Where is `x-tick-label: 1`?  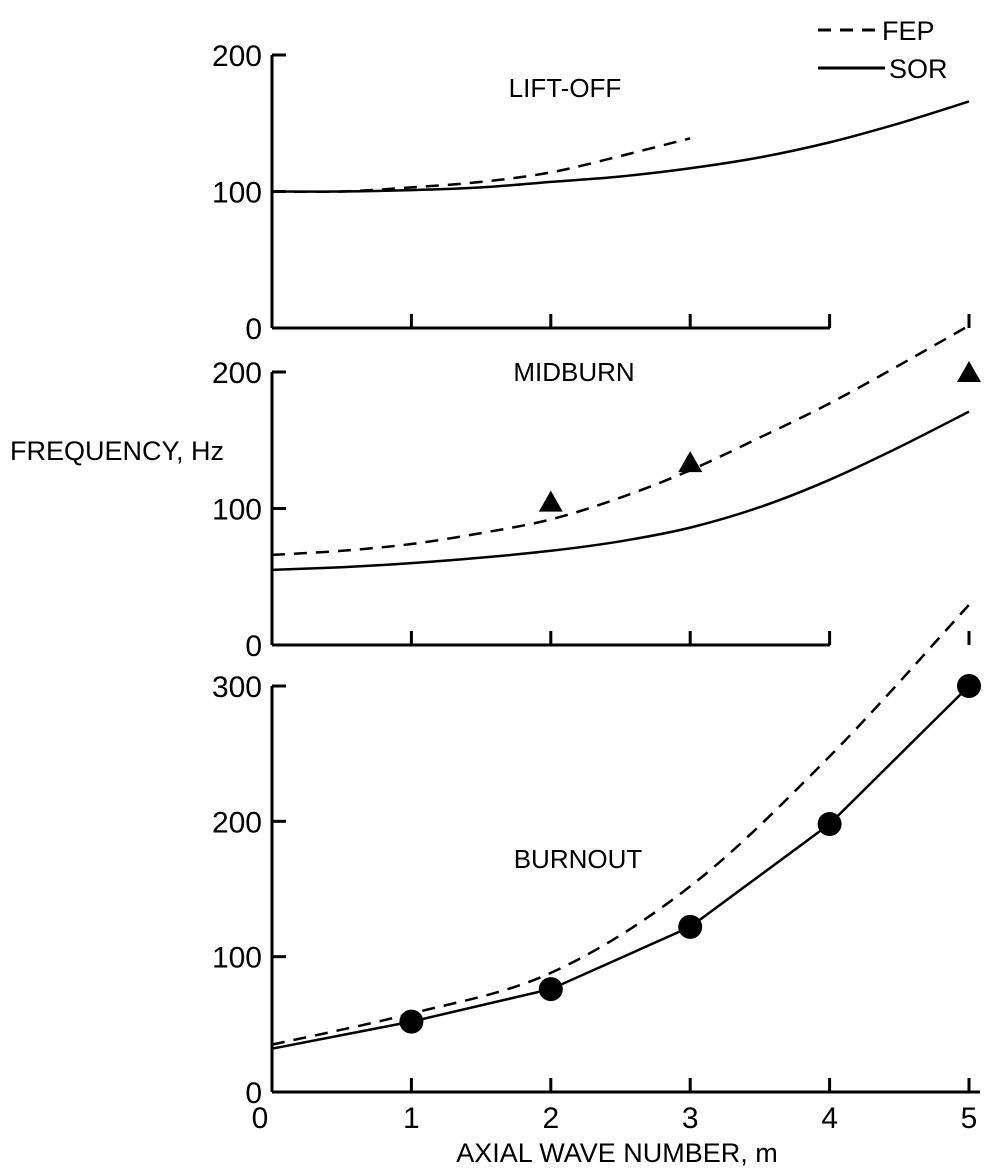 x-tick-label: 1 is located at coordinates (411, 1118).